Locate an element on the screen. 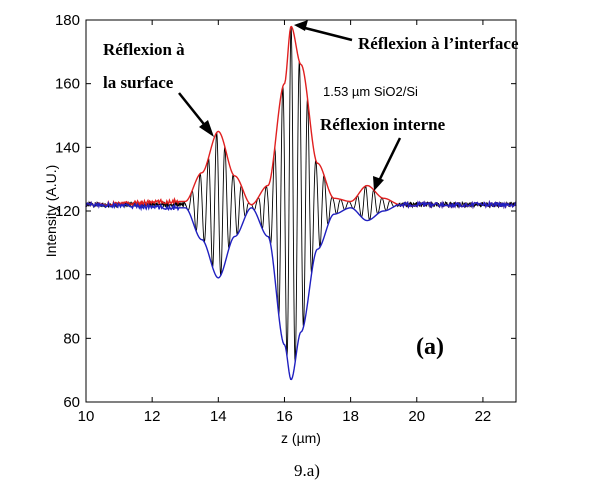 The width and height of the screenshot is (614, 488). x-axis-label: z (µm) is located at coordinates (301, 438).